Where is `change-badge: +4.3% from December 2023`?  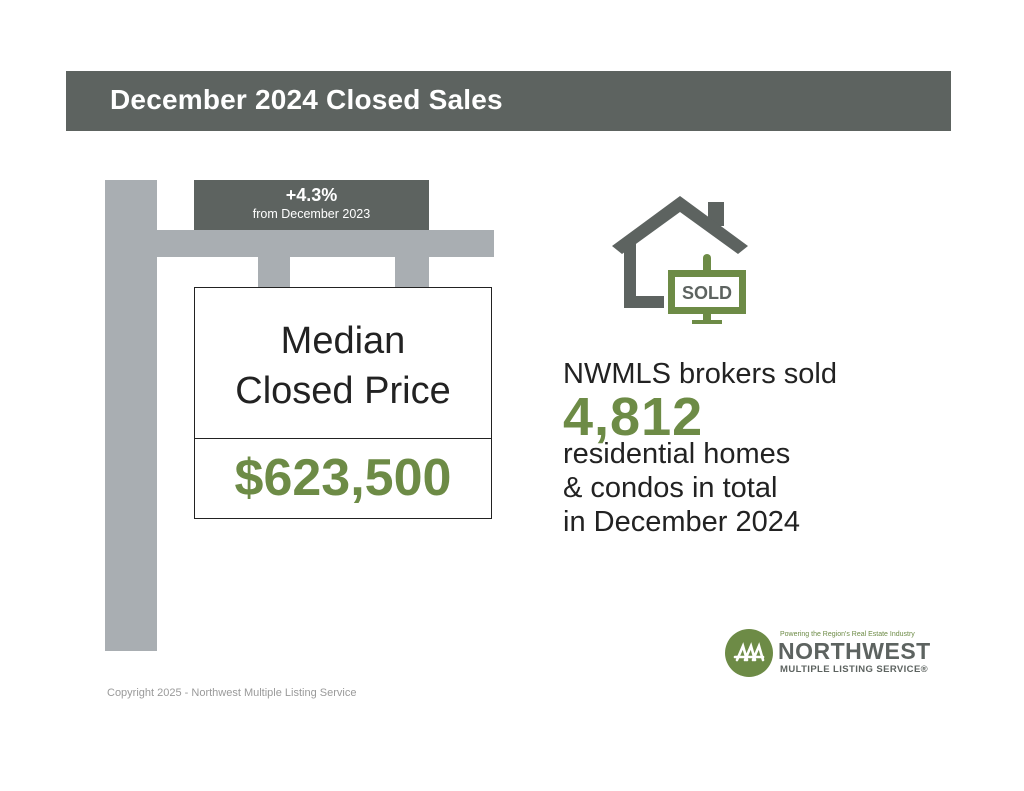
change-badge: +4.3% from December 2023 is located at coordinates (311, 205).